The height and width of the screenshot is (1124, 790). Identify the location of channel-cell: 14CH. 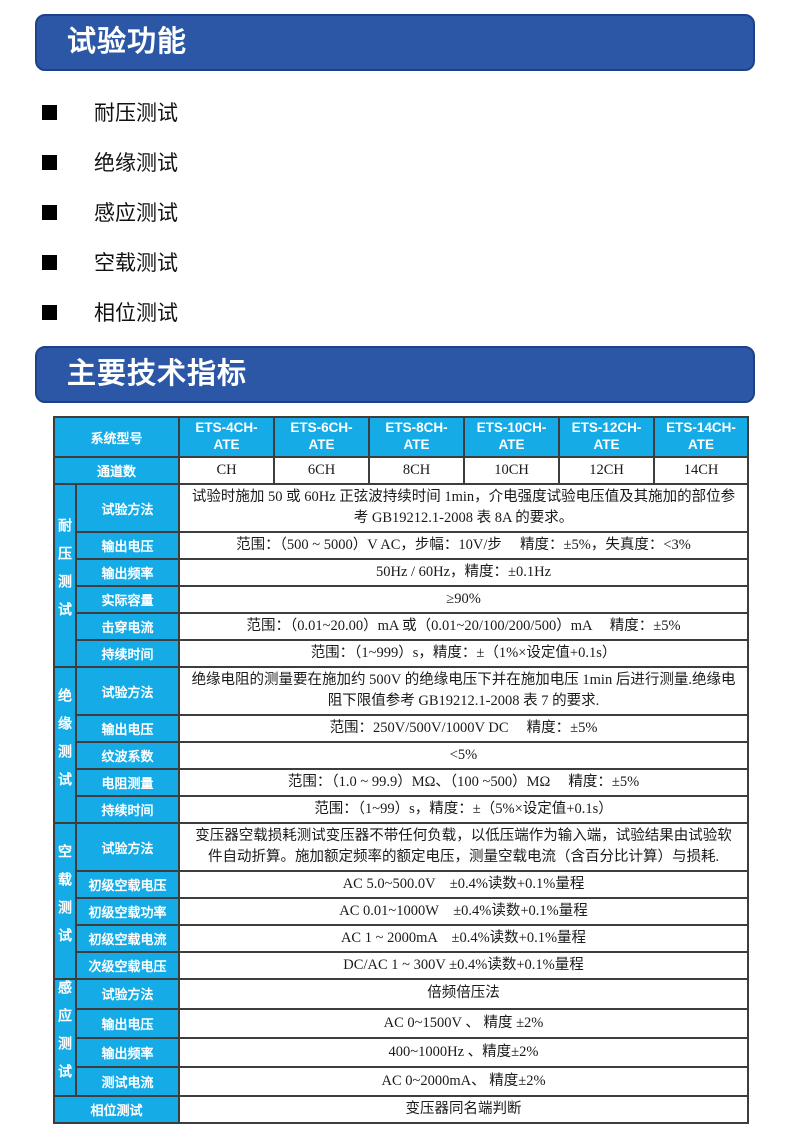
(701, 470).